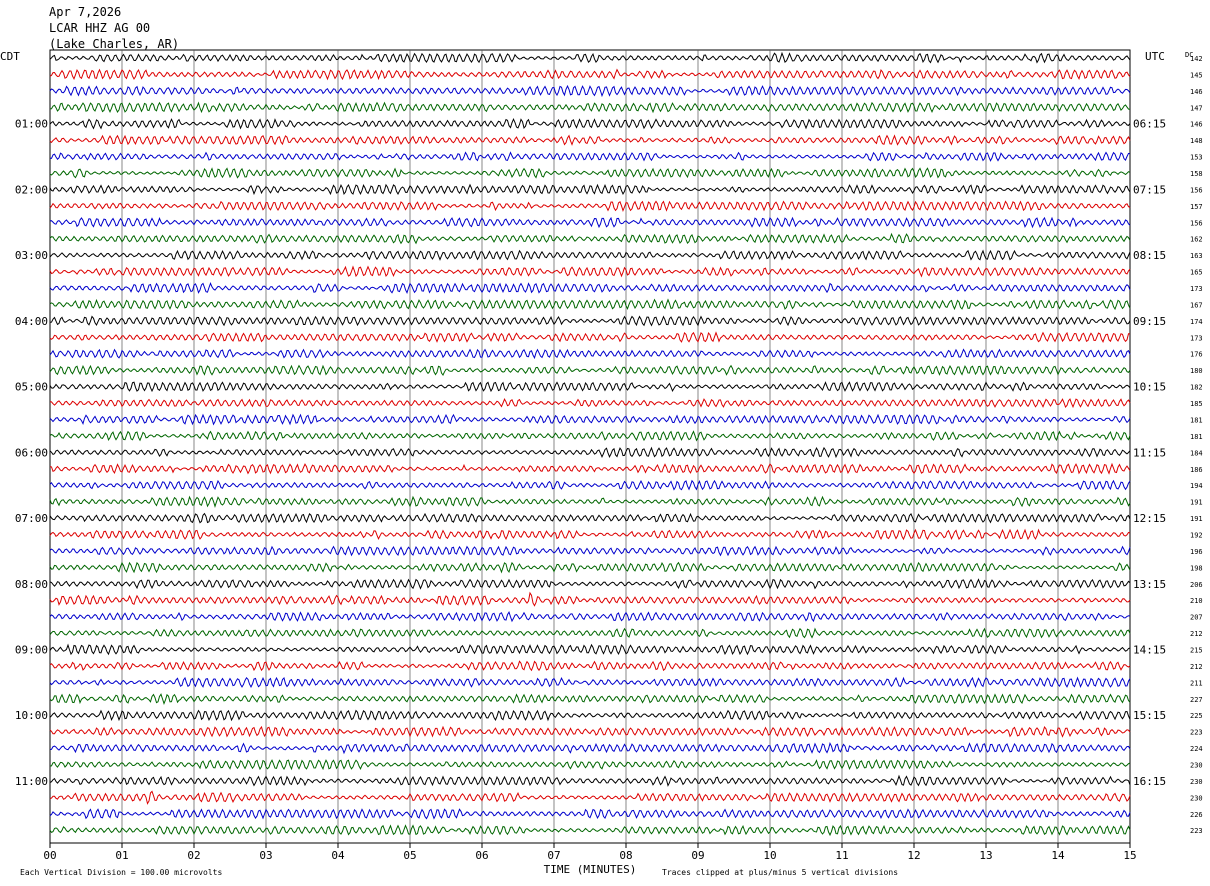 The image size is (1210, 886). I want to click on x-tick-label: 06, so click(481, 855).